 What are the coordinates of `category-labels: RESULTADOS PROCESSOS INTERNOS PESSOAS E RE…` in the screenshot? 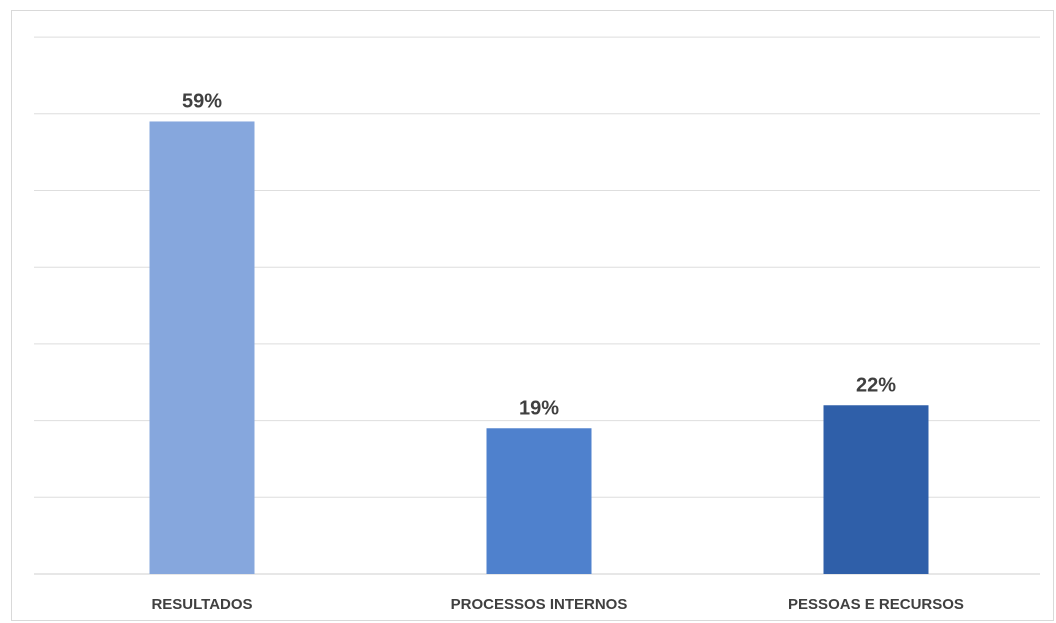 It's located at (557, 604).